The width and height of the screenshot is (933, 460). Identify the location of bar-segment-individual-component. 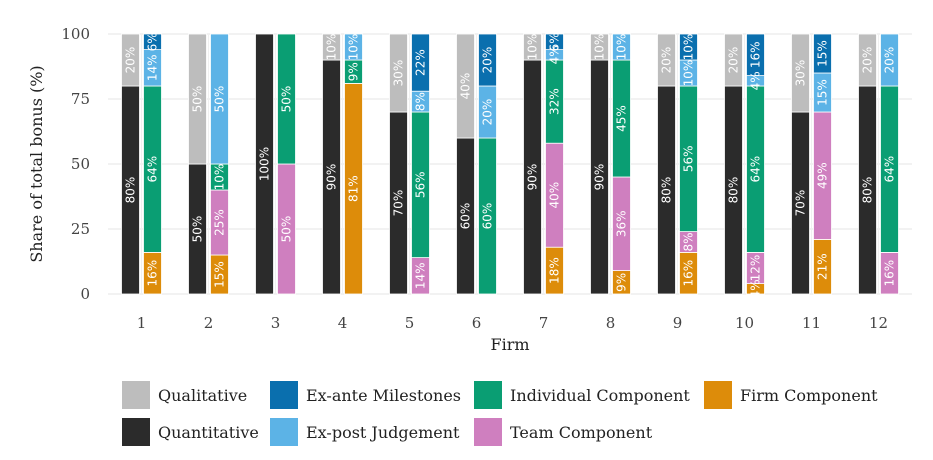
(286, 99).